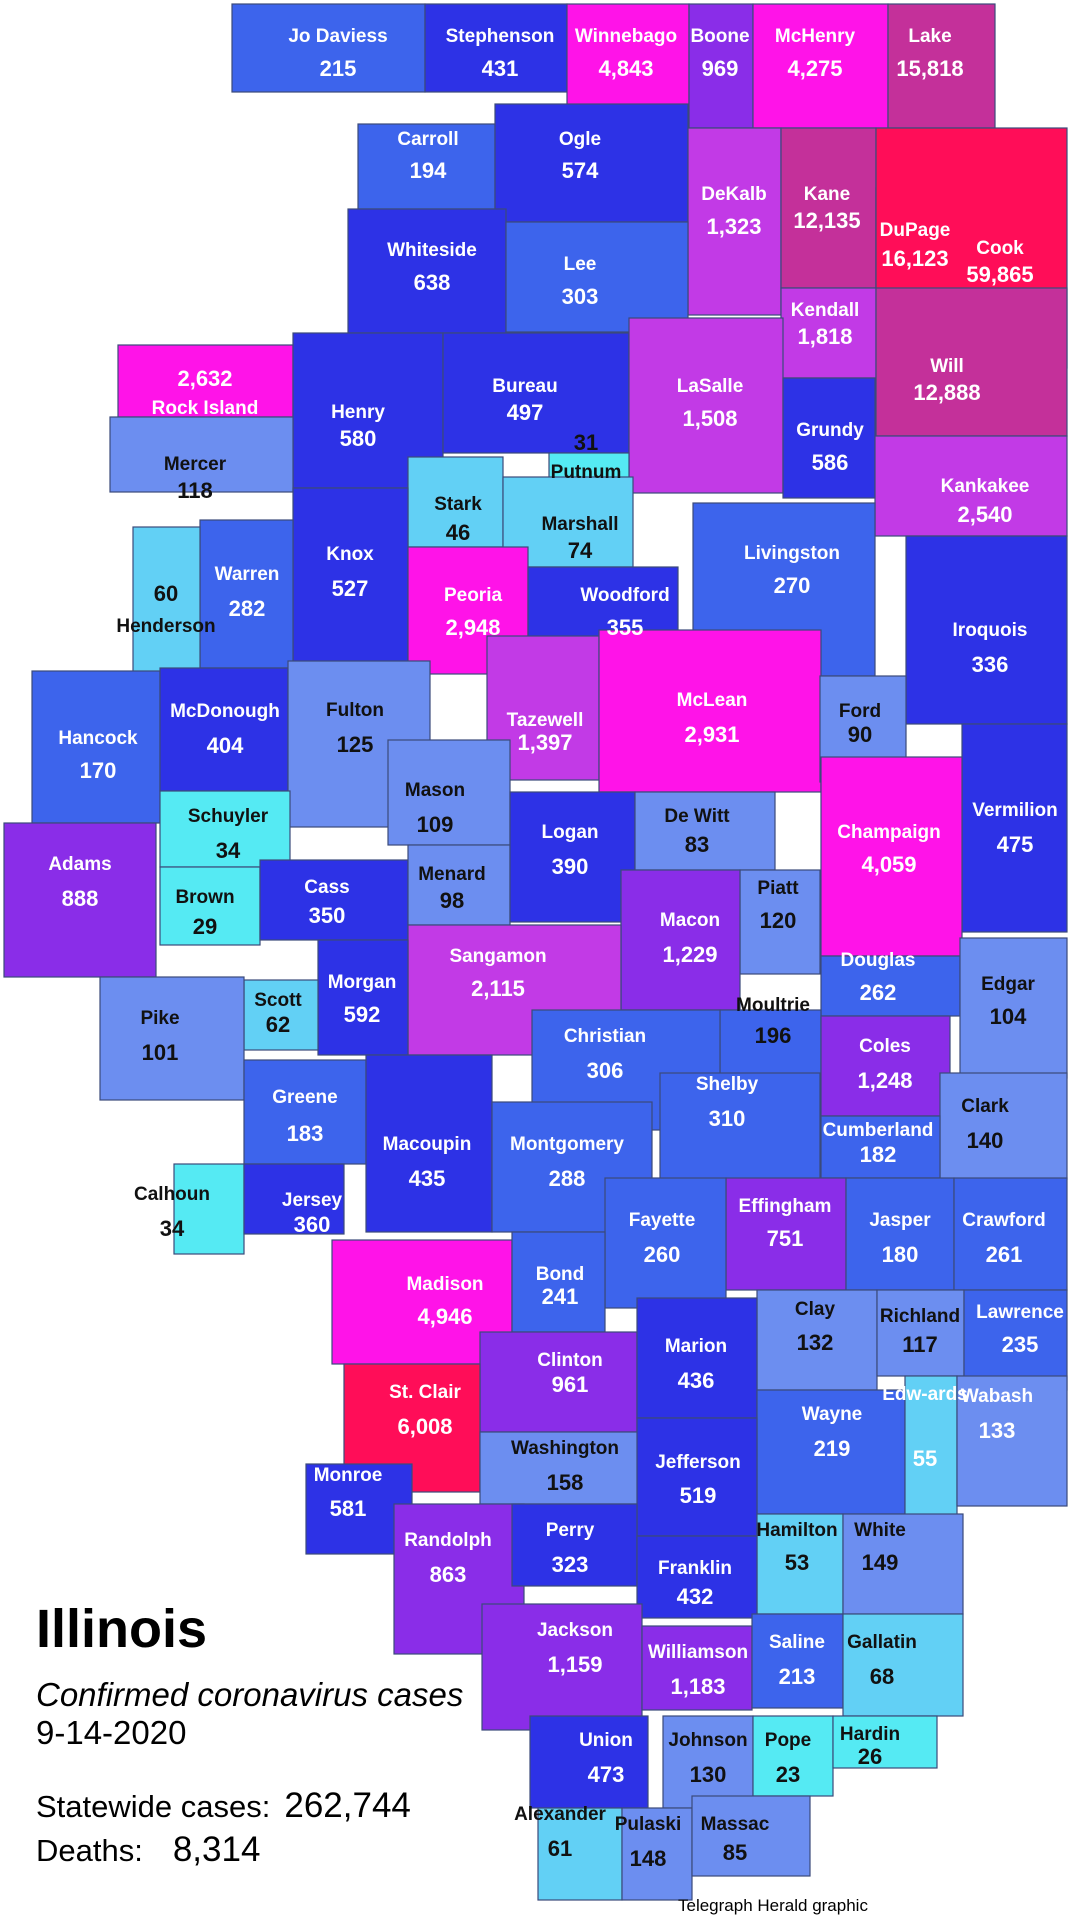 This screenshot has width=1077, height=1925. Describe the element at coordinates (472, 627) in the screenshot. I see `county-cases-peoria: 2,948` at that location.